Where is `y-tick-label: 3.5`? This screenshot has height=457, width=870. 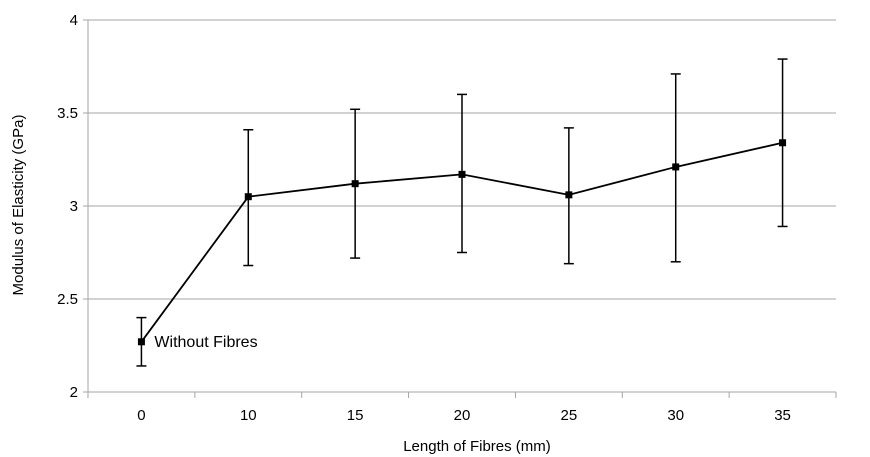 y-tick-label: 3.5 is located at coordinates (67, 113).